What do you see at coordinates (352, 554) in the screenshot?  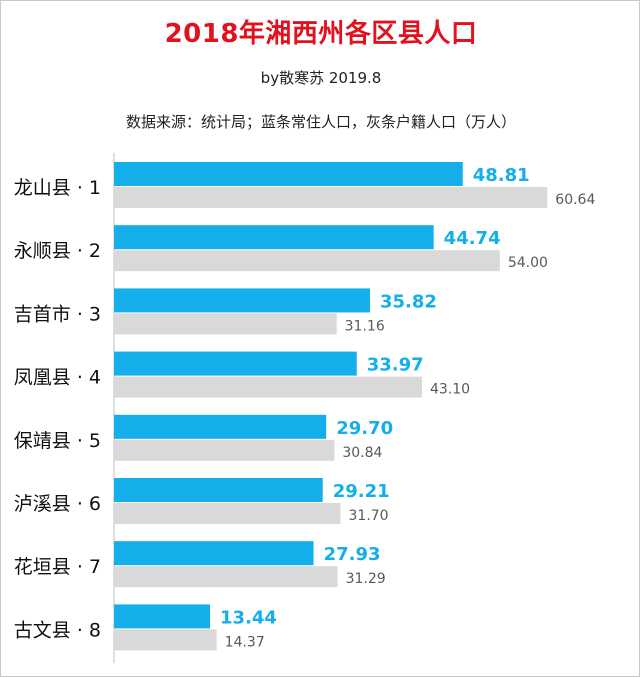 I see `blue-value-label: 27.93` at bounding box center [352, 554].